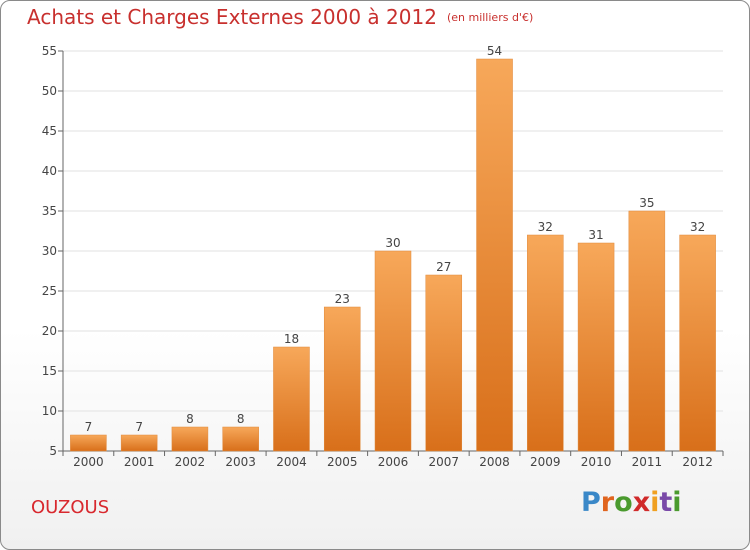  What do you see at coordinates (190, 439) in the screenshot?
I see `bar-2002` at bounding box center [190, 439].